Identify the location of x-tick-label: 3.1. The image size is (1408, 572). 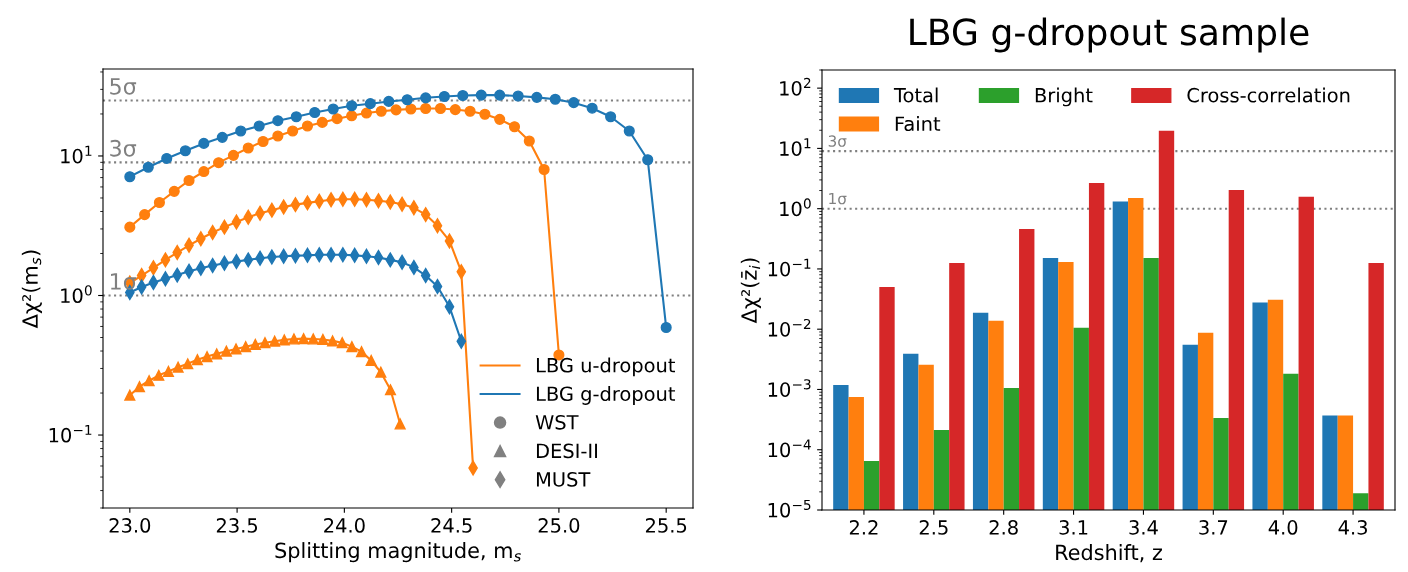
(1073, 527).